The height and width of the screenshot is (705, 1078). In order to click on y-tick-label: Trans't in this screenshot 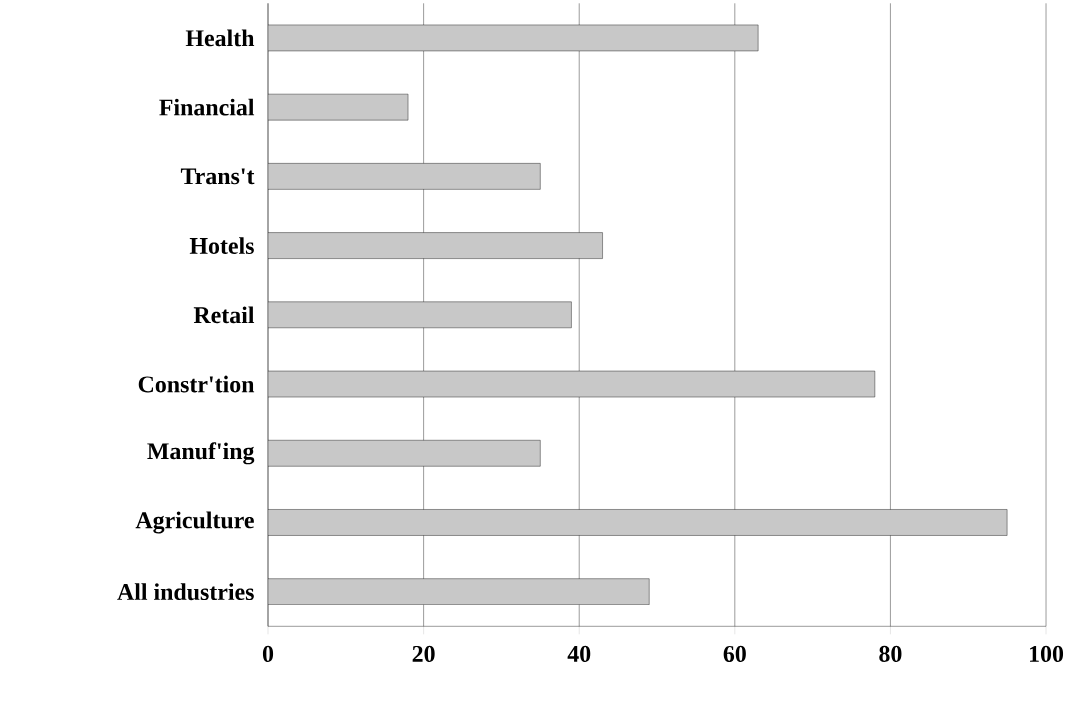, I will do `click(217, 176)`.